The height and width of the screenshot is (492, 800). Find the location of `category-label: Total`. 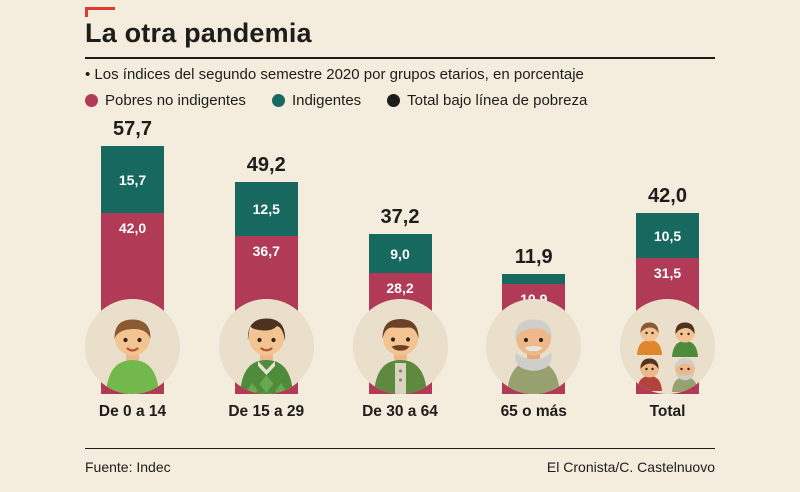

category-label: Total is located at coordinates (667, 411).